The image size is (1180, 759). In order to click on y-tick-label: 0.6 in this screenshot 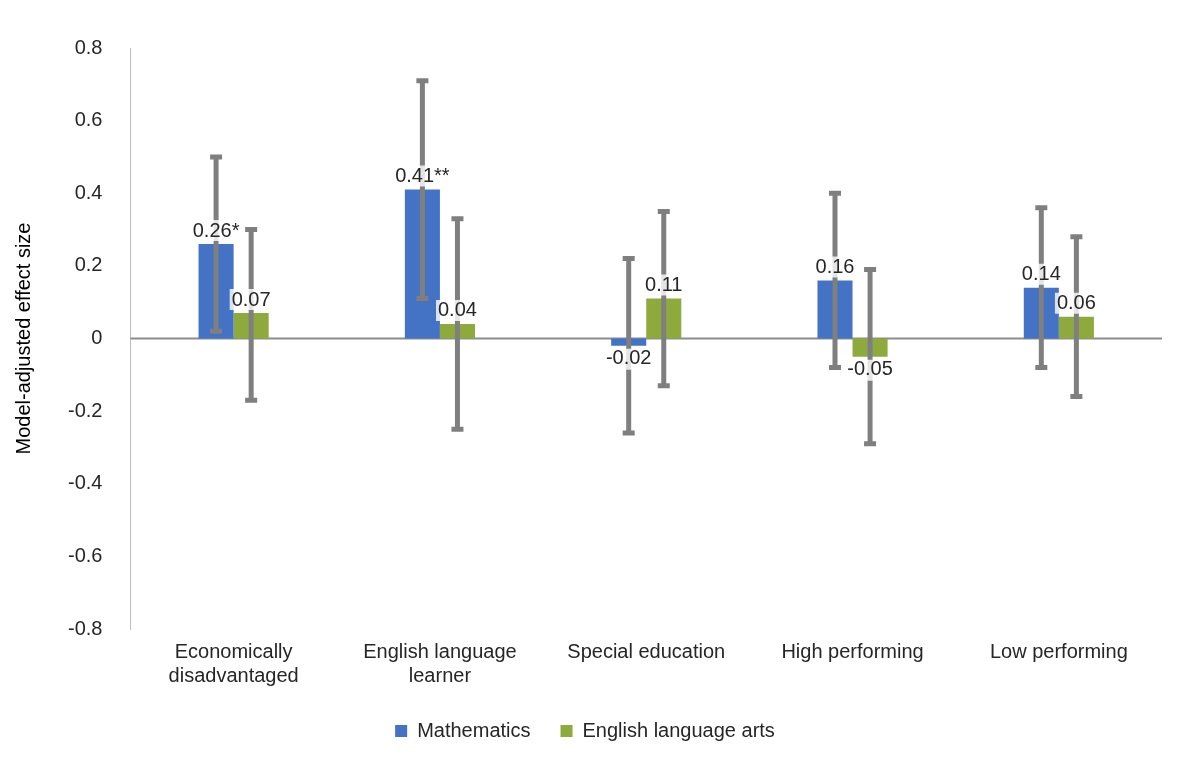, I will do `click(88, 119)`.